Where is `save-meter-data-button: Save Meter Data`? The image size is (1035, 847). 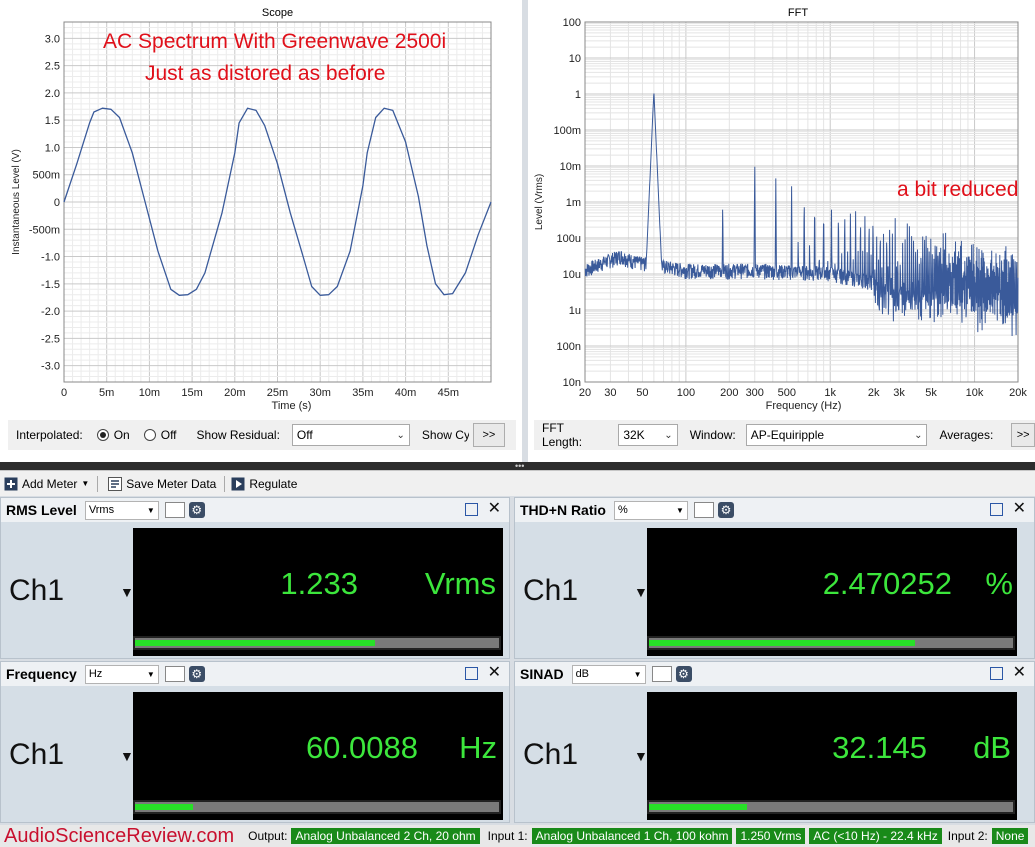
save-meter-data-button: Save Meter Data is located at coordinates (162, 483).